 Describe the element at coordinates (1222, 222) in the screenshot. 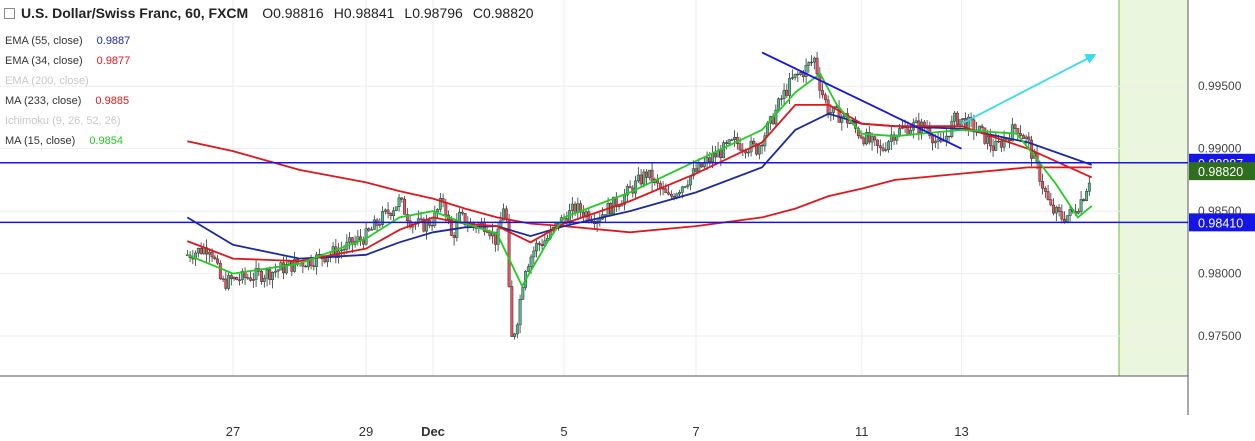

I see `price-level-tag` at that location.